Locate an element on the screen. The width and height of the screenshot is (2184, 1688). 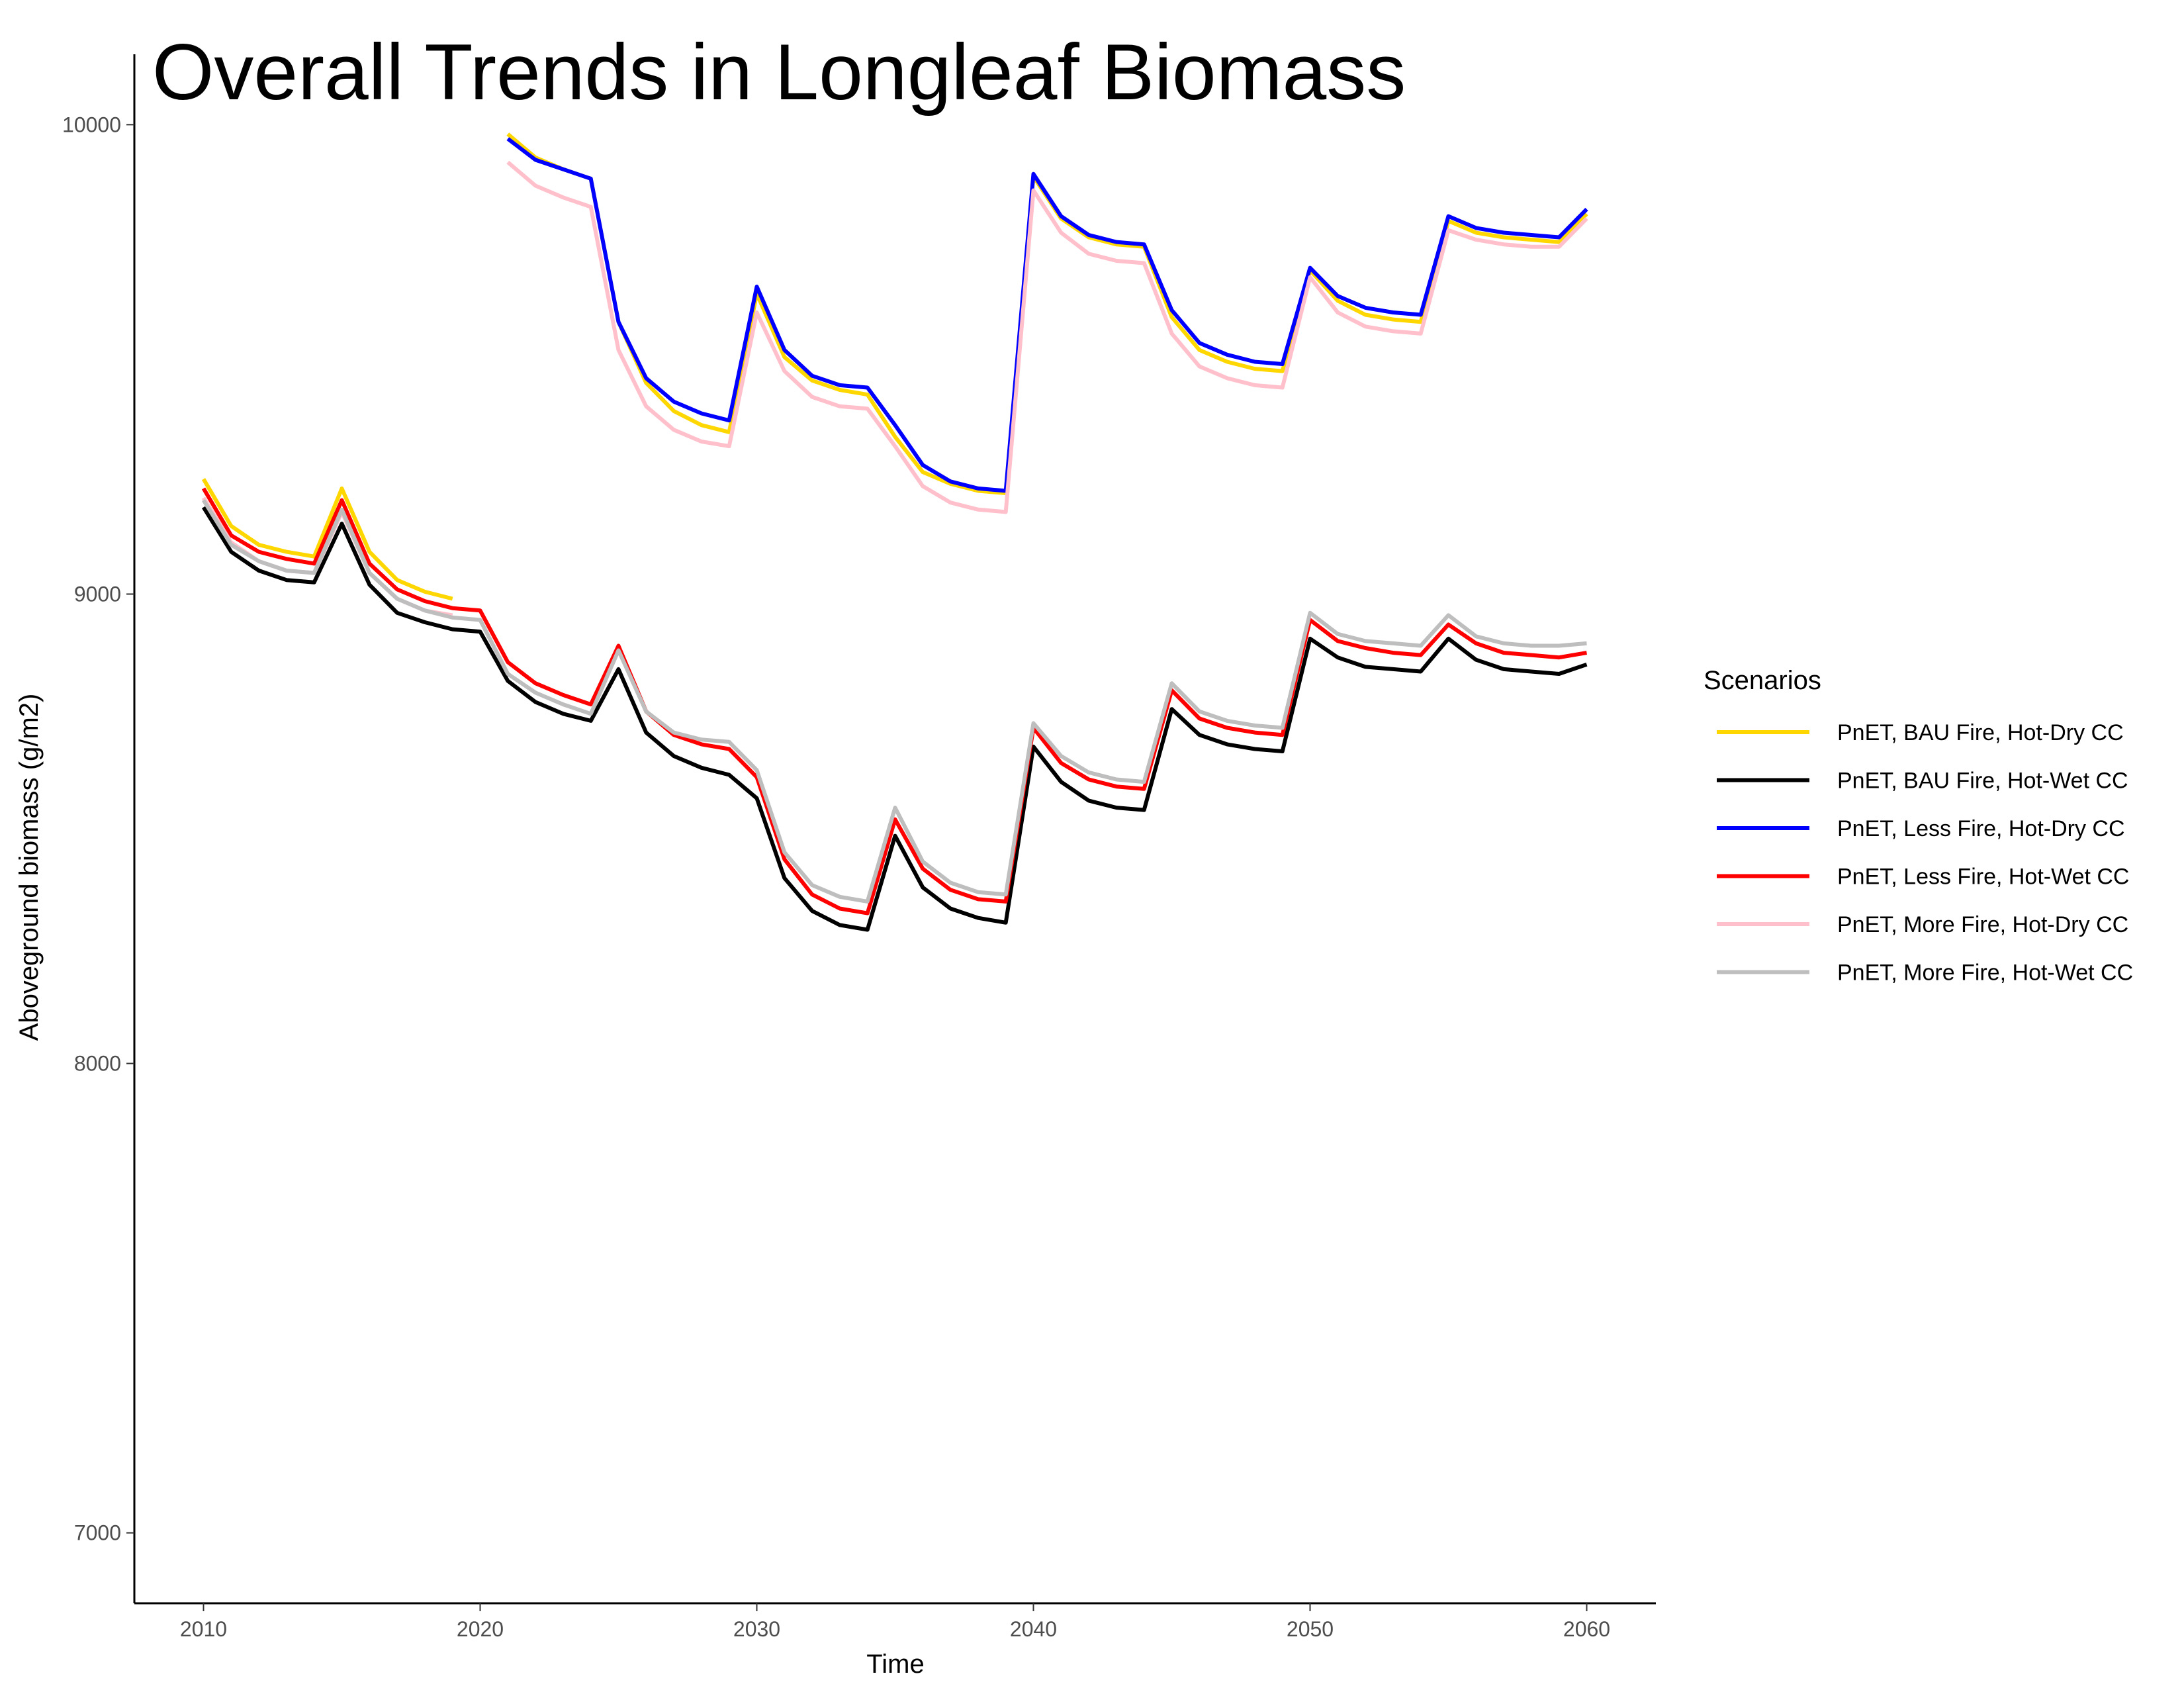
x-tick-label: 2040 is located at coordinates (1033, 1629).